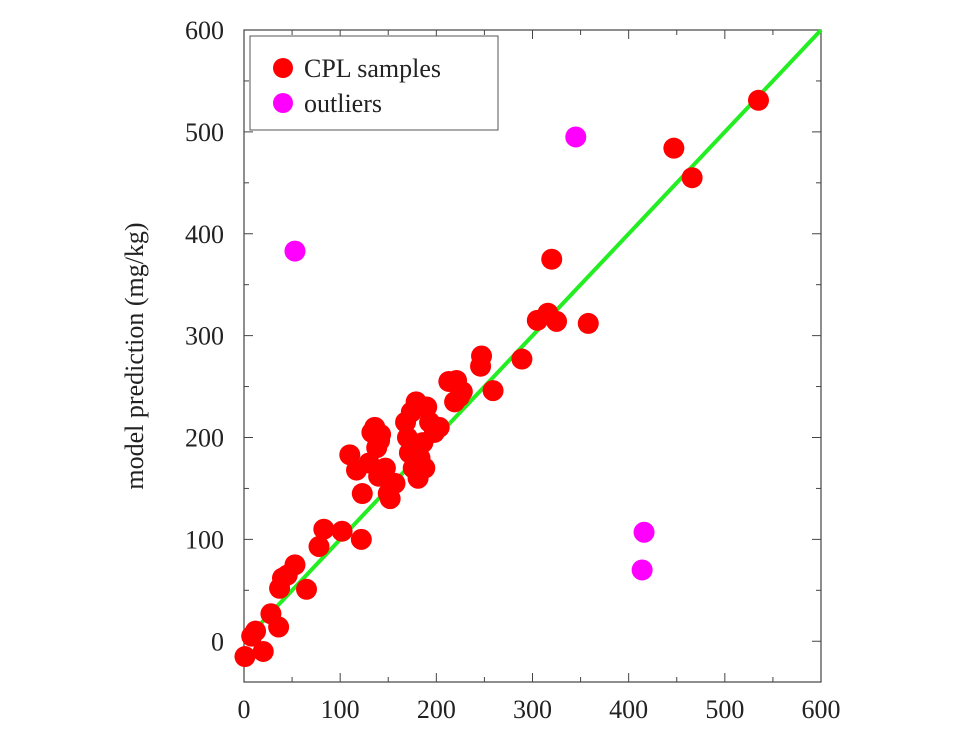 This screenshot has height=750, width=960. I want to click on x-tick-label: 400, so click(628, 709).